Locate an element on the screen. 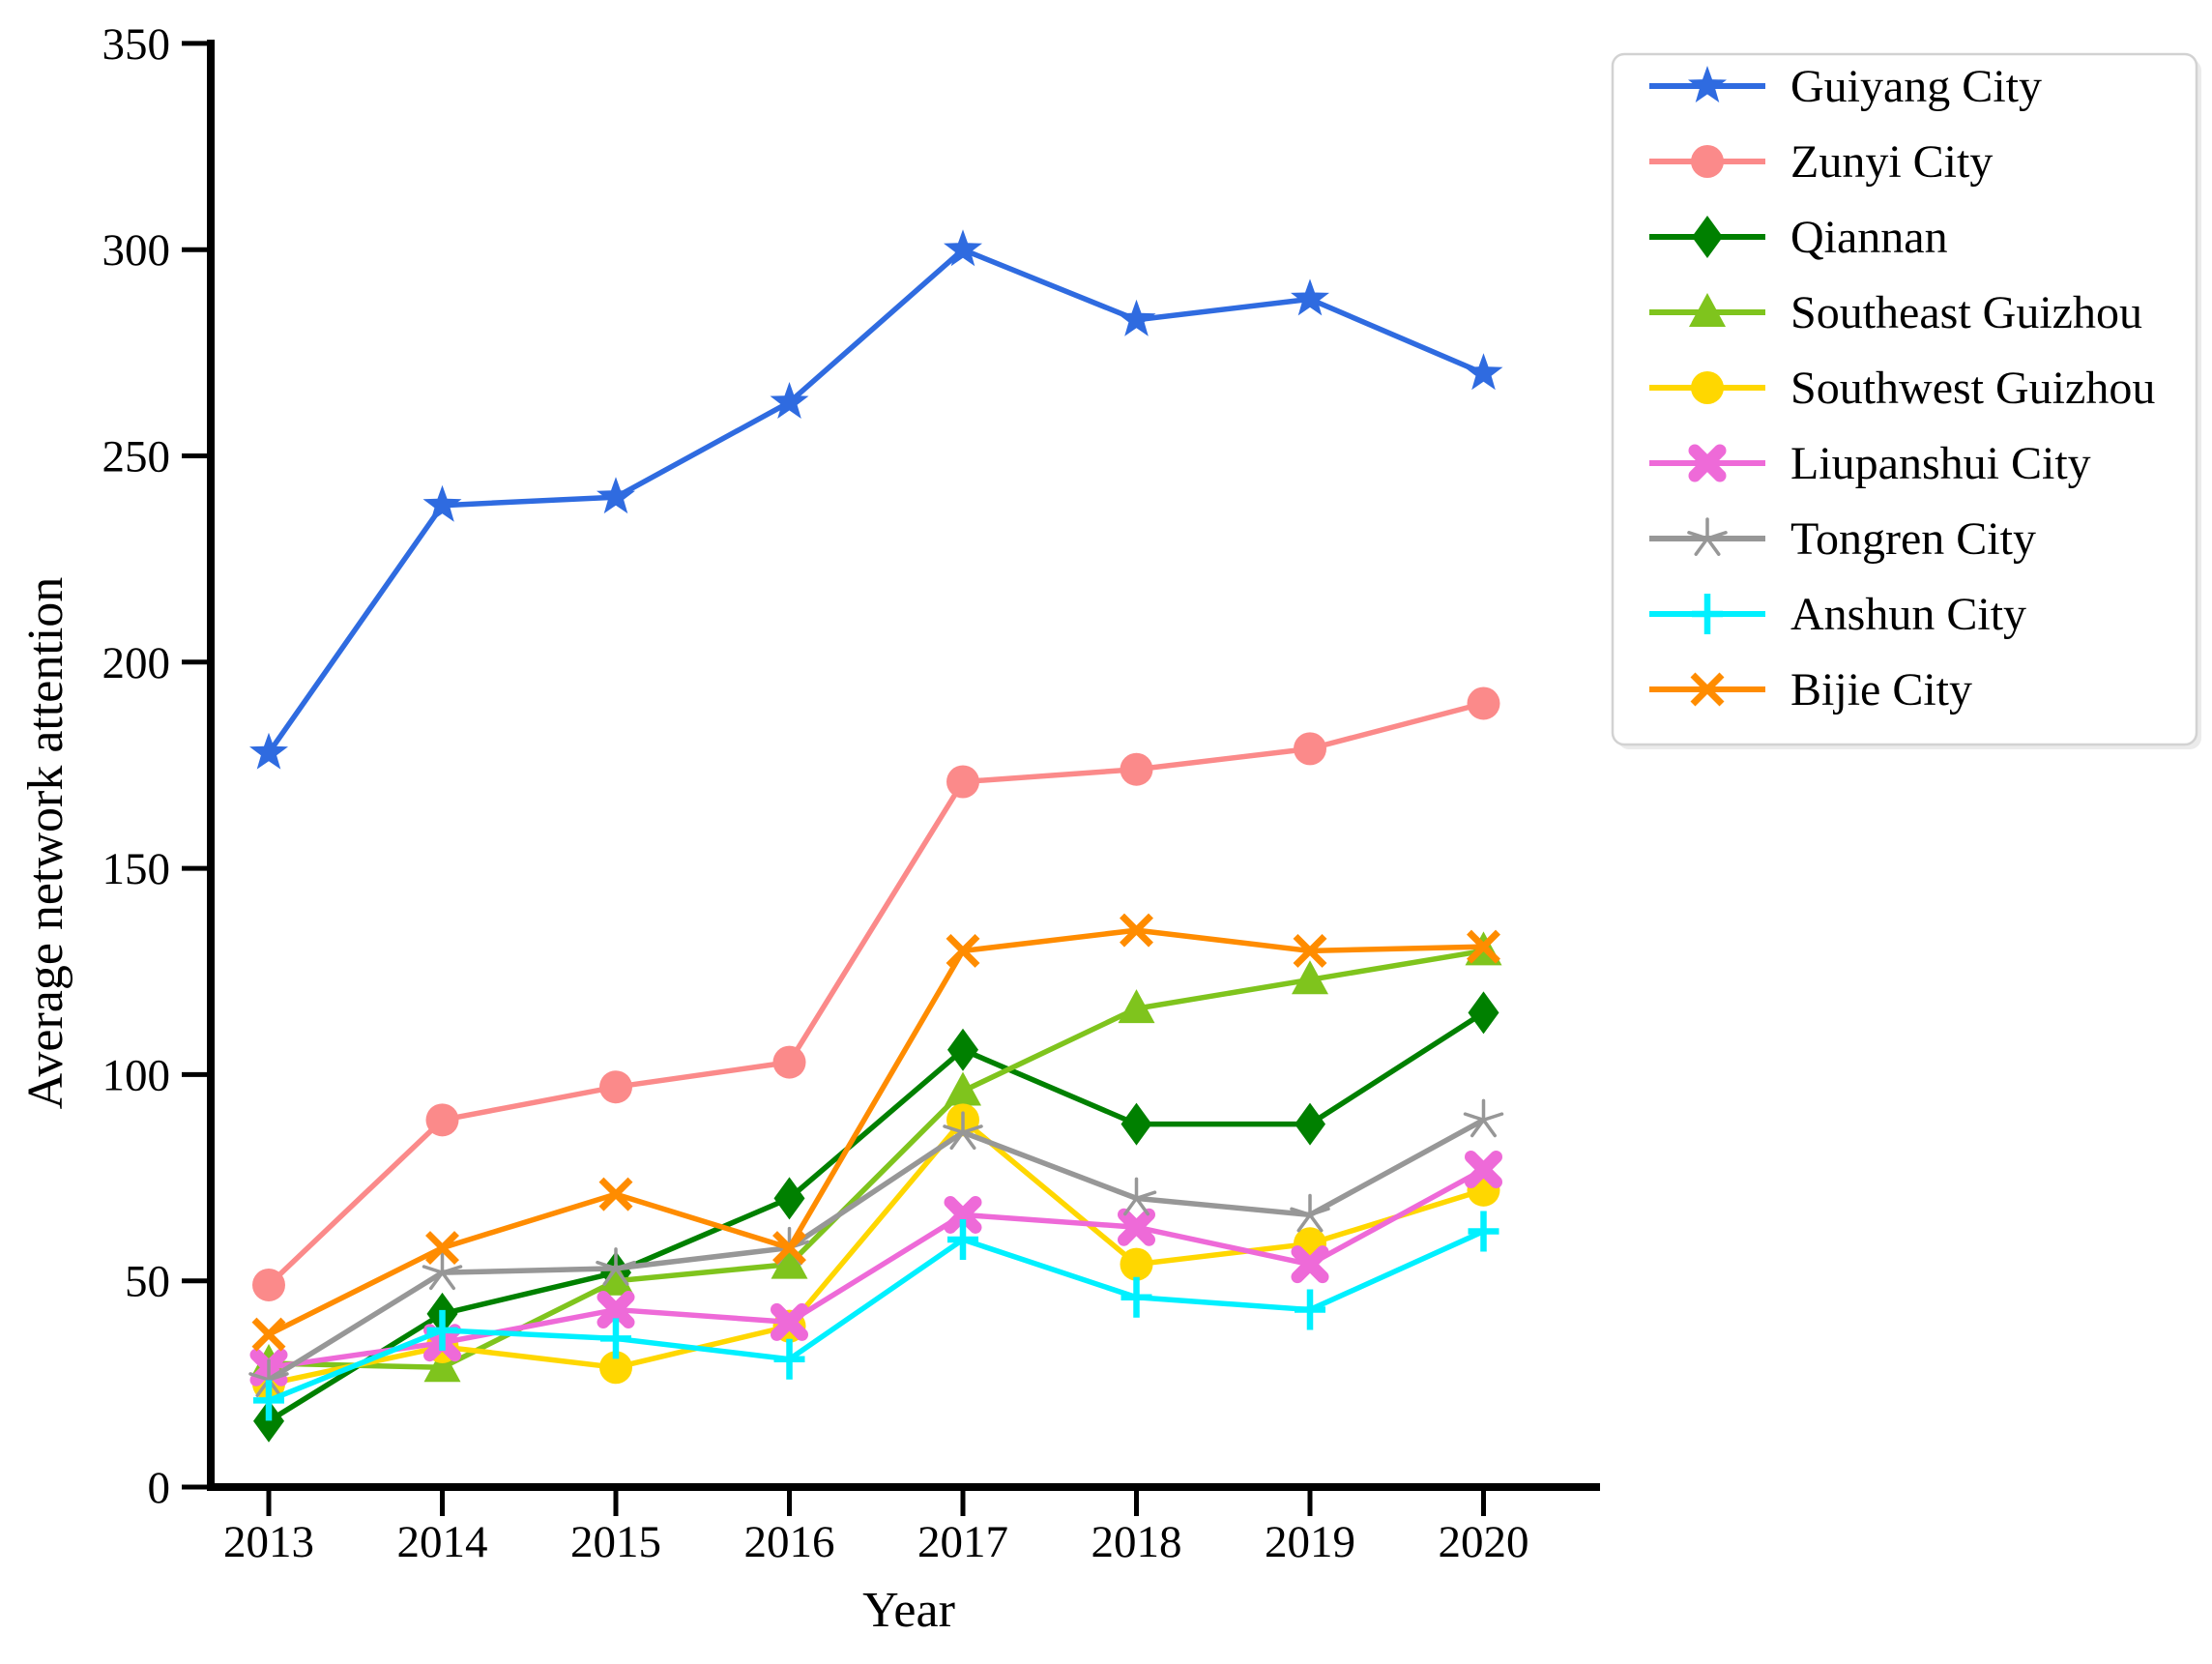 The height and width of the screenshot is (1664, 2212). y-tick-label: 150 is located at coordinates (136, 869).